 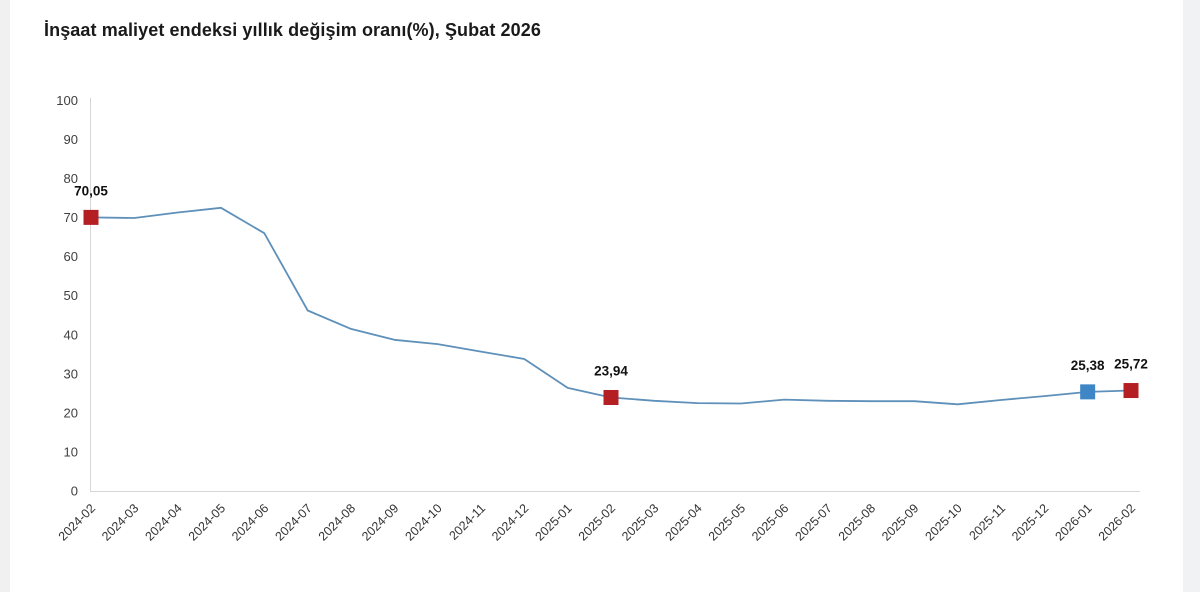 What do you see at coordinates (67, 100) in the screenshot?
I see `y-tick-label: 100` at bounding box center [67, 100].